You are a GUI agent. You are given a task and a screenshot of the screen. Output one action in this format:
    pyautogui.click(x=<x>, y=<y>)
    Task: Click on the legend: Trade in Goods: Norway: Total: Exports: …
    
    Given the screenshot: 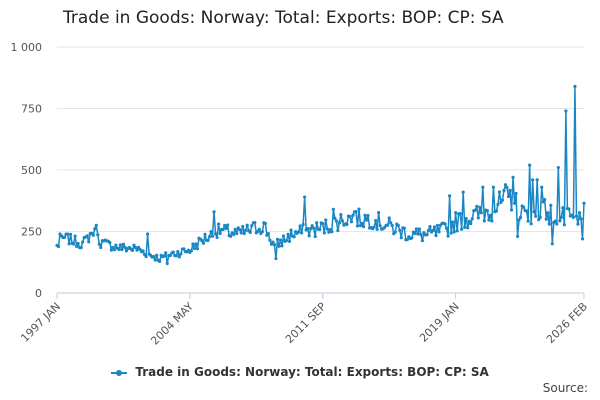 What is the action you would take?
    pyautogui.click(x=300, y=372)
    